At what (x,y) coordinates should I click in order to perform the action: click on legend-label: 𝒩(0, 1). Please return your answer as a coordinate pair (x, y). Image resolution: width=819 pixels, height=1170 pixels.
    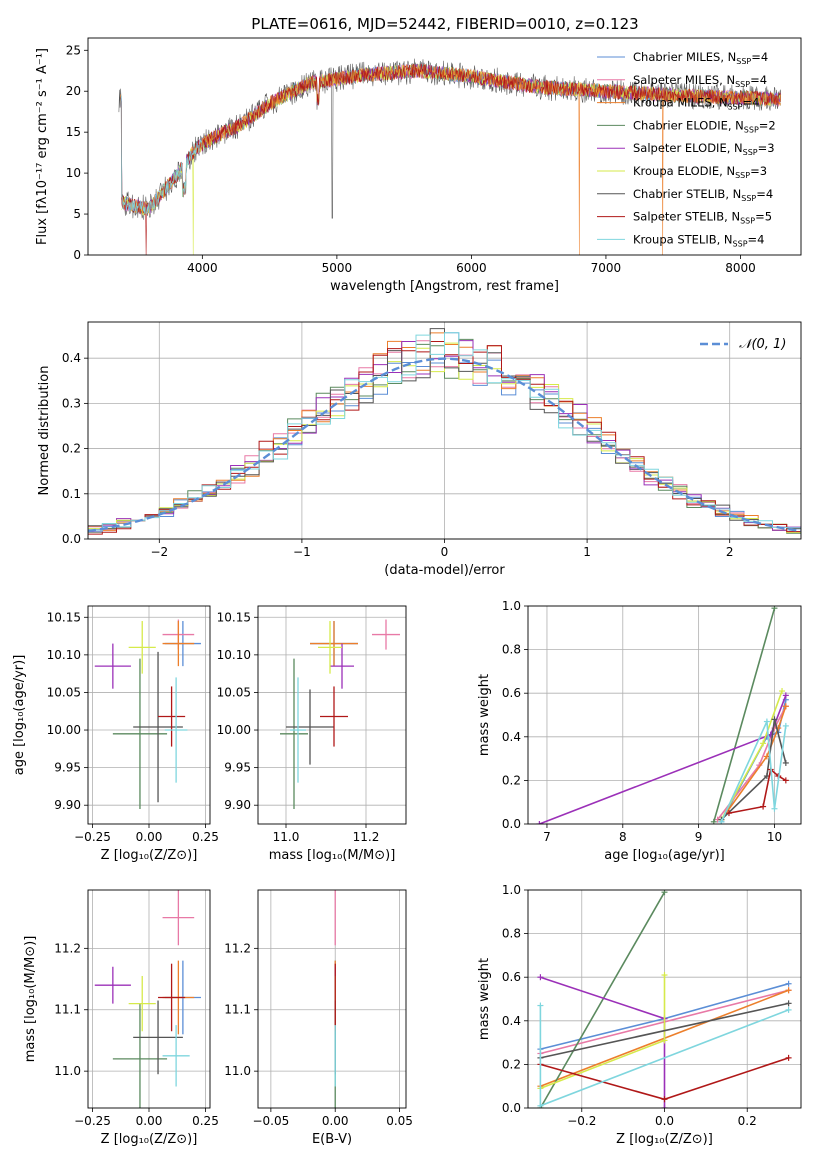
    Looking at the image, I should click on (762, 344).